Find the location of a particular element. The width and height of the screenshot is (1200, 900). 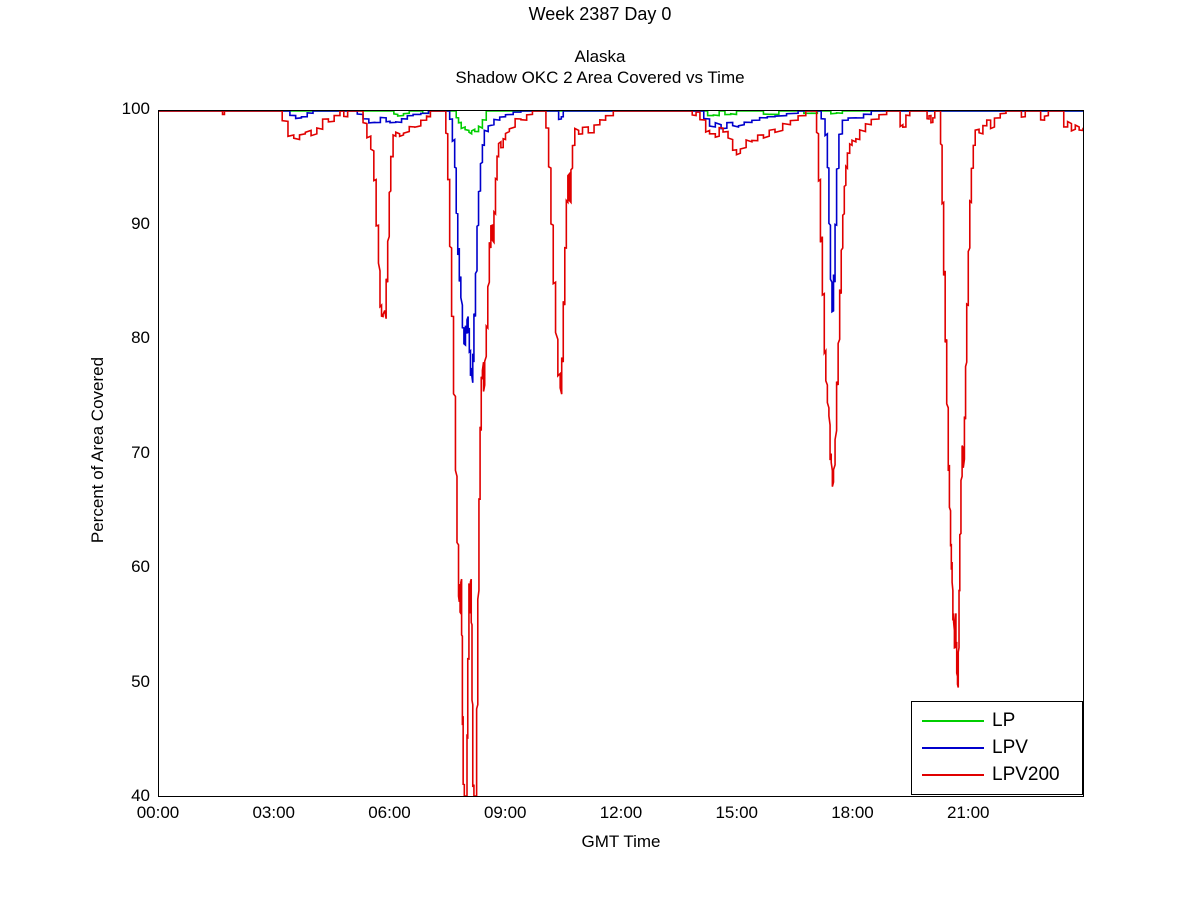

x-axis-label: GMT Time is located at coordinates (621, 841).